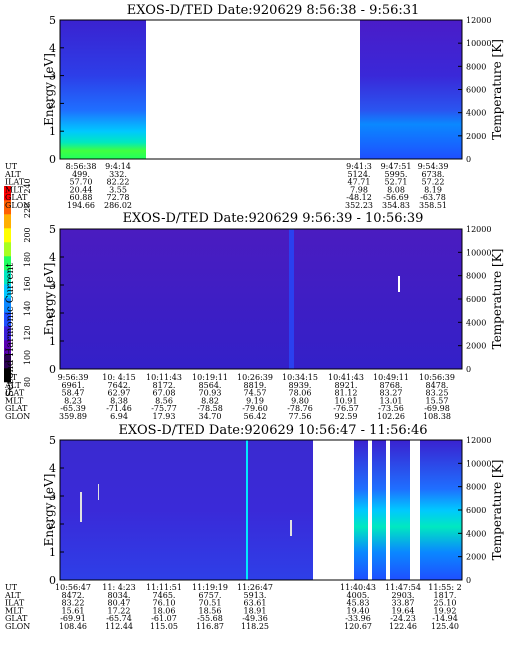 This screenshot has width=505, height=649. What do you see at coordinates (14, 189) in the screenshot?
I see `ephemeris-row-label: MLT` at bounding box center [14, 189].